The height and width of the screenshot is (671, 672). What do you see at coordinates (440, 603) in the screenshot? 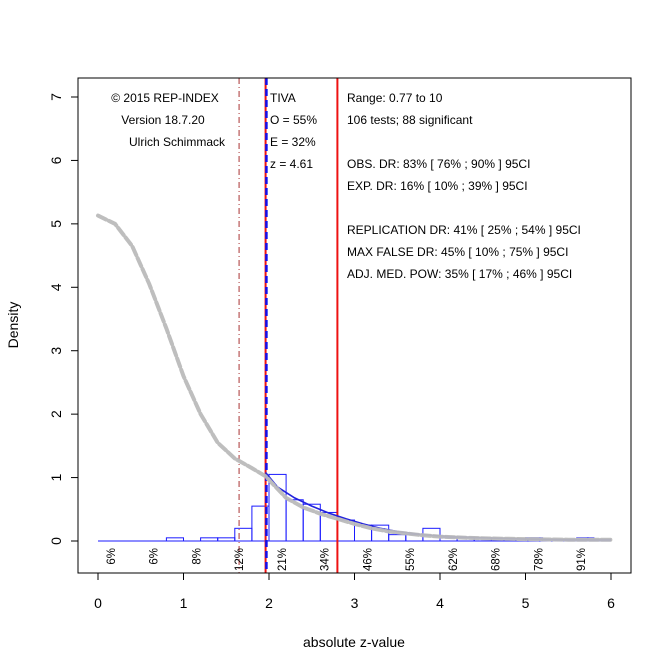
I see `x-tick-label: 4` at bounding box center [440, 603].